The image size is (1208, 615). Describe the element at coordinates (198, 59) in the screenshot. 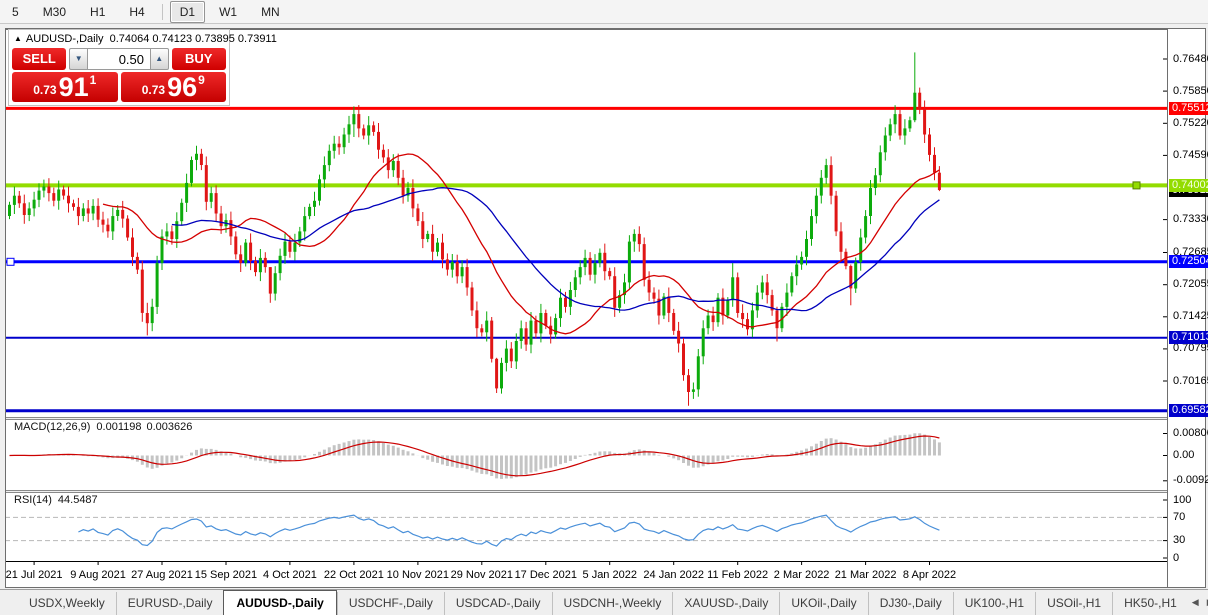

I see `buy-button: BUY` at that location.